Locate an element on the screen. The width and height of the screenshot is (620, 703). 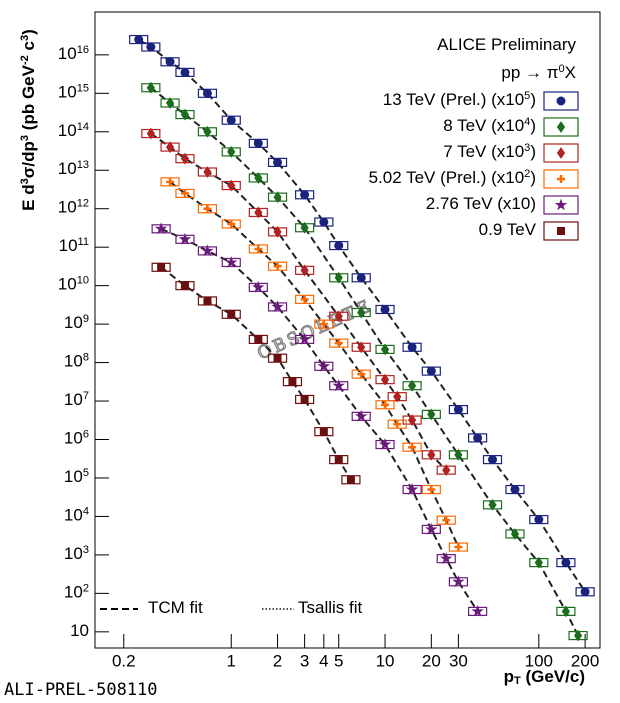
y-tick-label: 10³ is located at coordinates (76, 554).